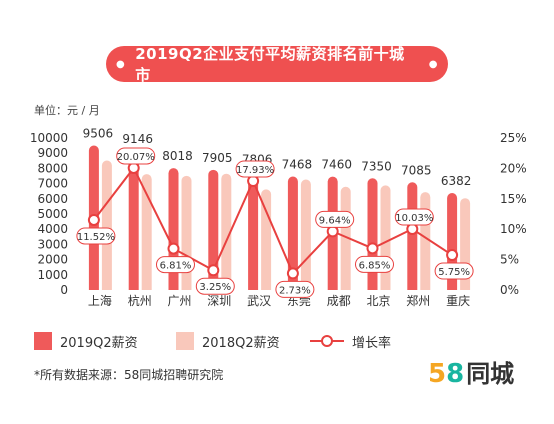 The image size is (554, 424). I want to click on growth-label: 11.52%, so click(96, 237).